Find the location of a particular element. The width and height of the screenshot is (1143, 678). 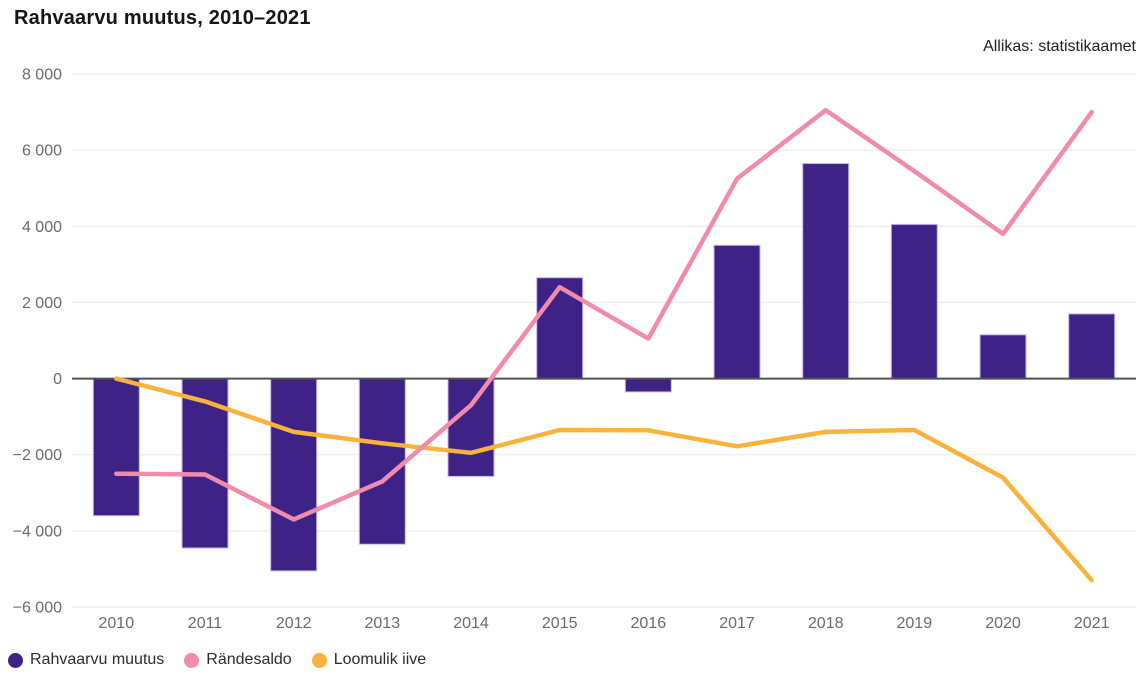

bar-2021 is located at coordinates (1092, 346).